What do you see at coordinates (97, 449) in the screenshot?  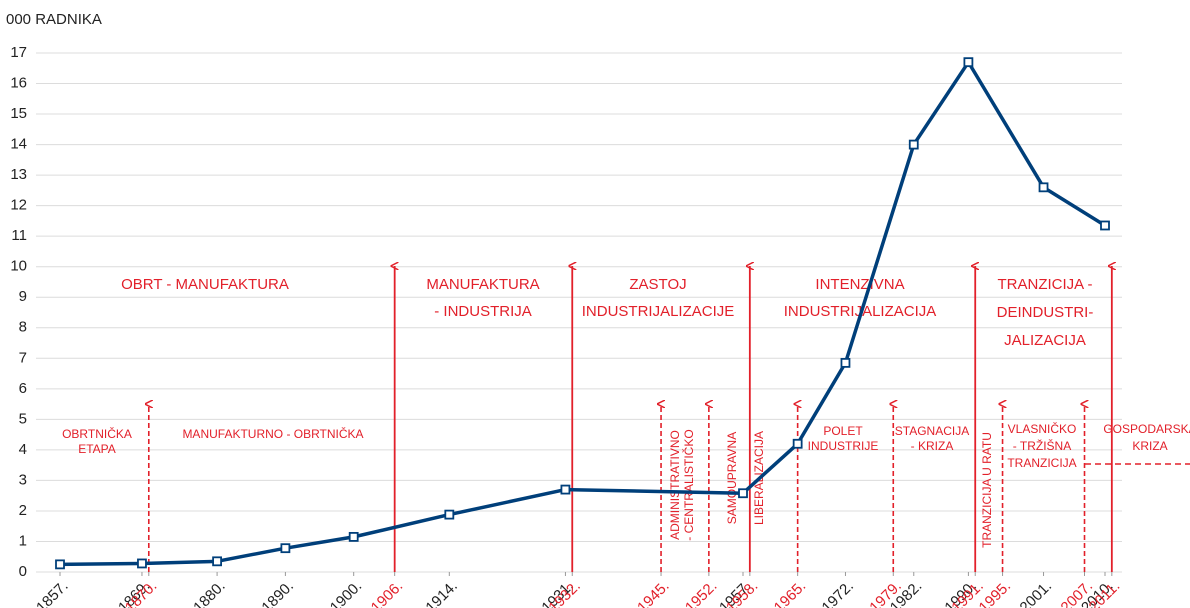 I see `annotation: ETAPA` at bounding box center [97, 449].